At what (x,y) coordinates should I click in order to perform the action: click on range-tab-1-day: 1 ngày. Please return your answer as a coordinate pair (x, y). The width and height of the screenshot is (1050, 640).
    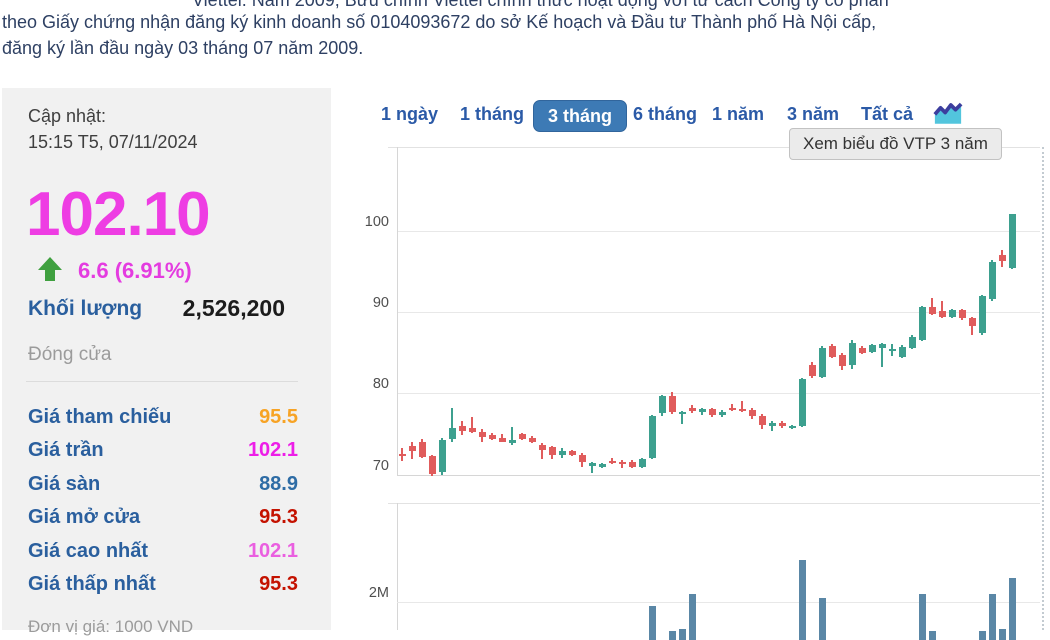
    Looking at the image, I should click on (410, 114).